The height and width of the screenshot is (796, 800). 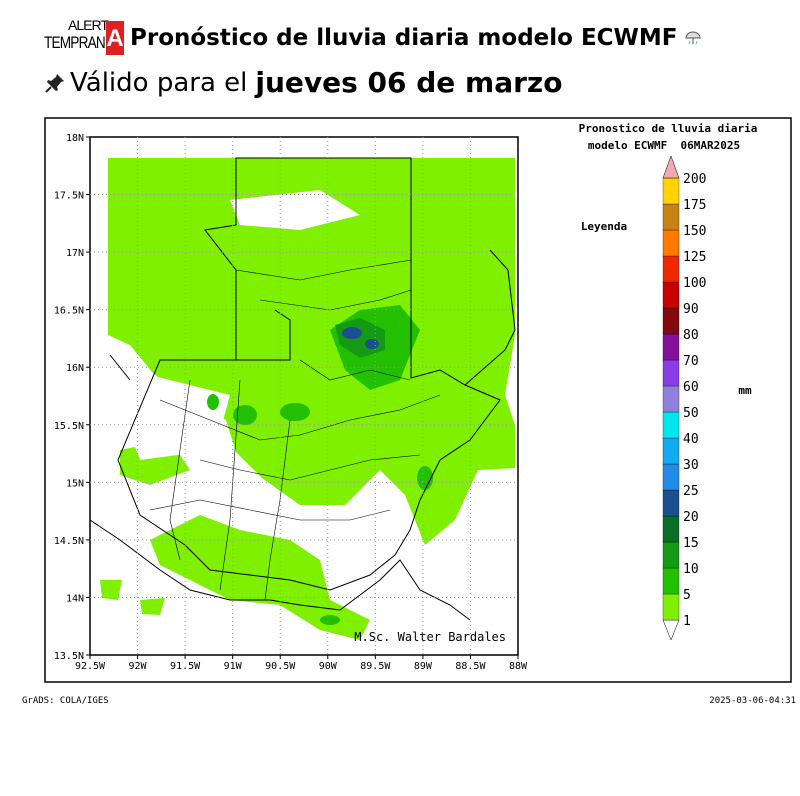 I want to click on legend-level: 200, so click(x=694, y=179).